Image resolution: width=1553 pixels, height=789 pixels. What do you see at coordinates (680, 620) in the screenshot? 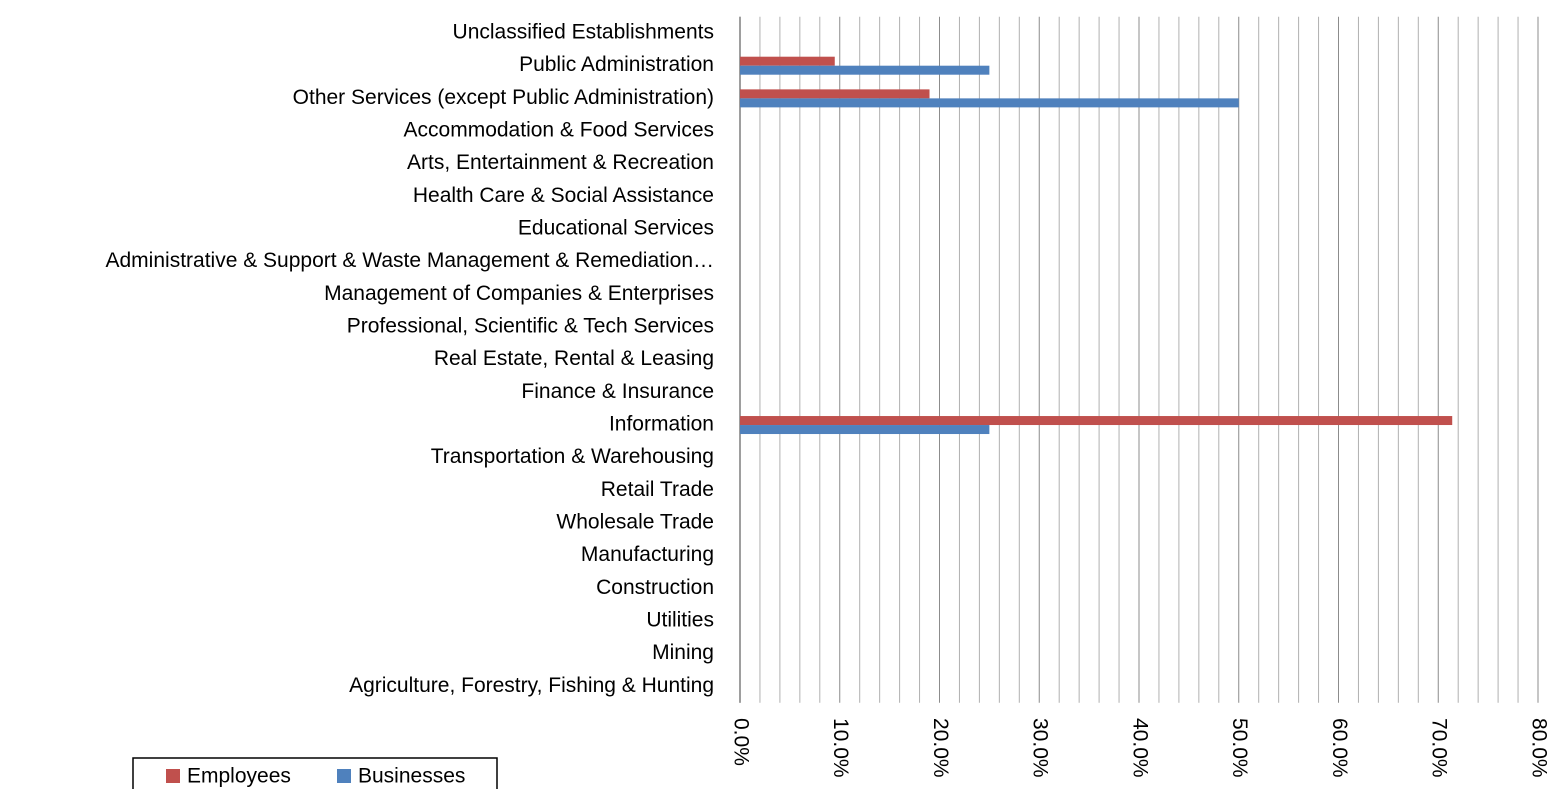
I see `y-tick-label: Utilities` at bounding box center [680, 620].